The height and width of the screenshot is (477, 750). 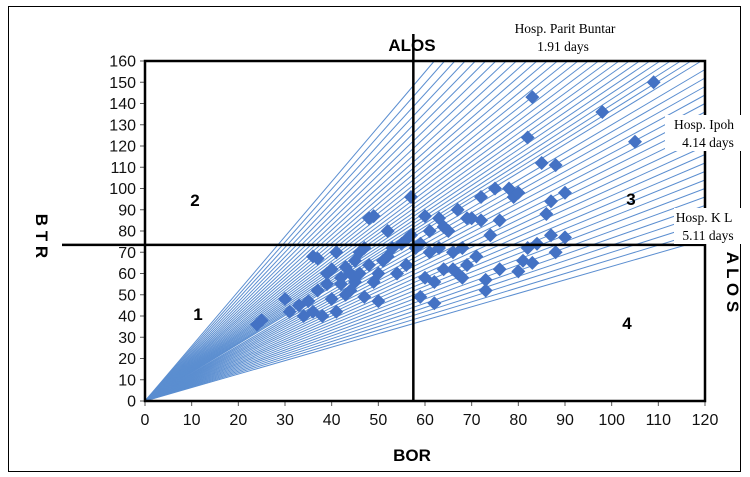 What do you see at coordinates (705, 420) in the screenshot?
I see `x-tick-label: 120` at bounding box center [705, 420].